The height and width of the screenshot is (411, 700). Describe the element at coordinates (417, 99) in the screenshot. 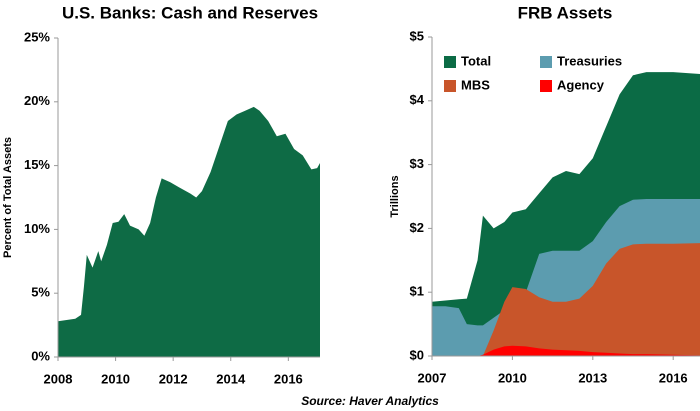

I see `y-tick-label: $4` at that location.